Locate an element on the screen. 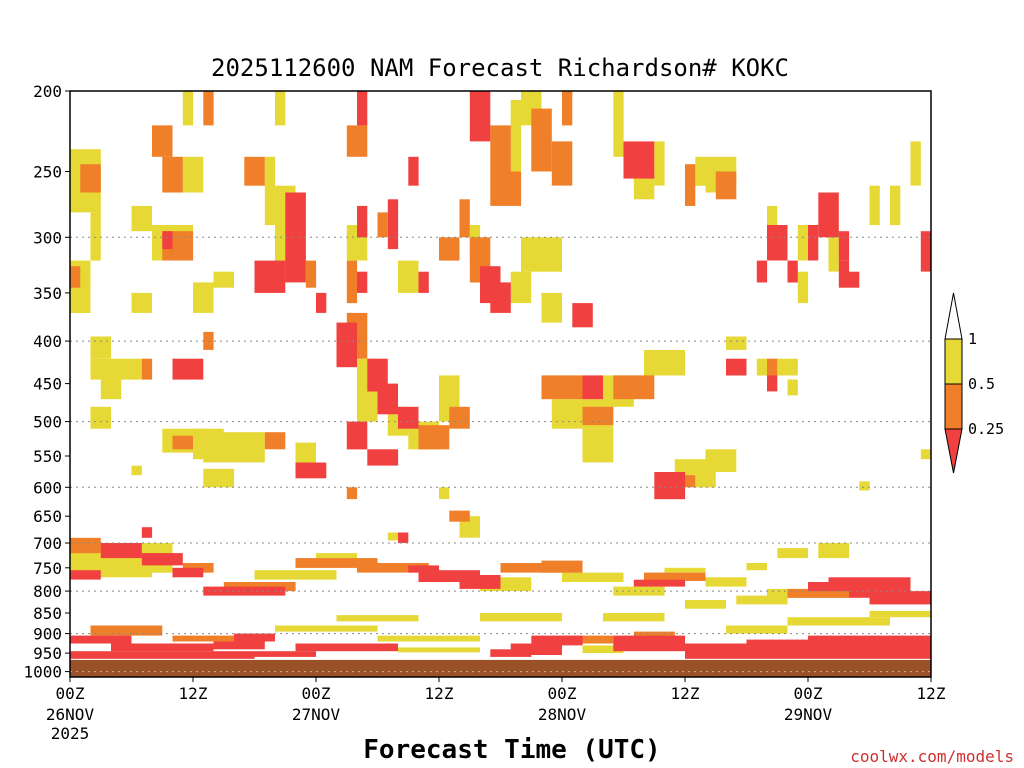  y-tick-label: 200 is located at coordinates (47, 91).